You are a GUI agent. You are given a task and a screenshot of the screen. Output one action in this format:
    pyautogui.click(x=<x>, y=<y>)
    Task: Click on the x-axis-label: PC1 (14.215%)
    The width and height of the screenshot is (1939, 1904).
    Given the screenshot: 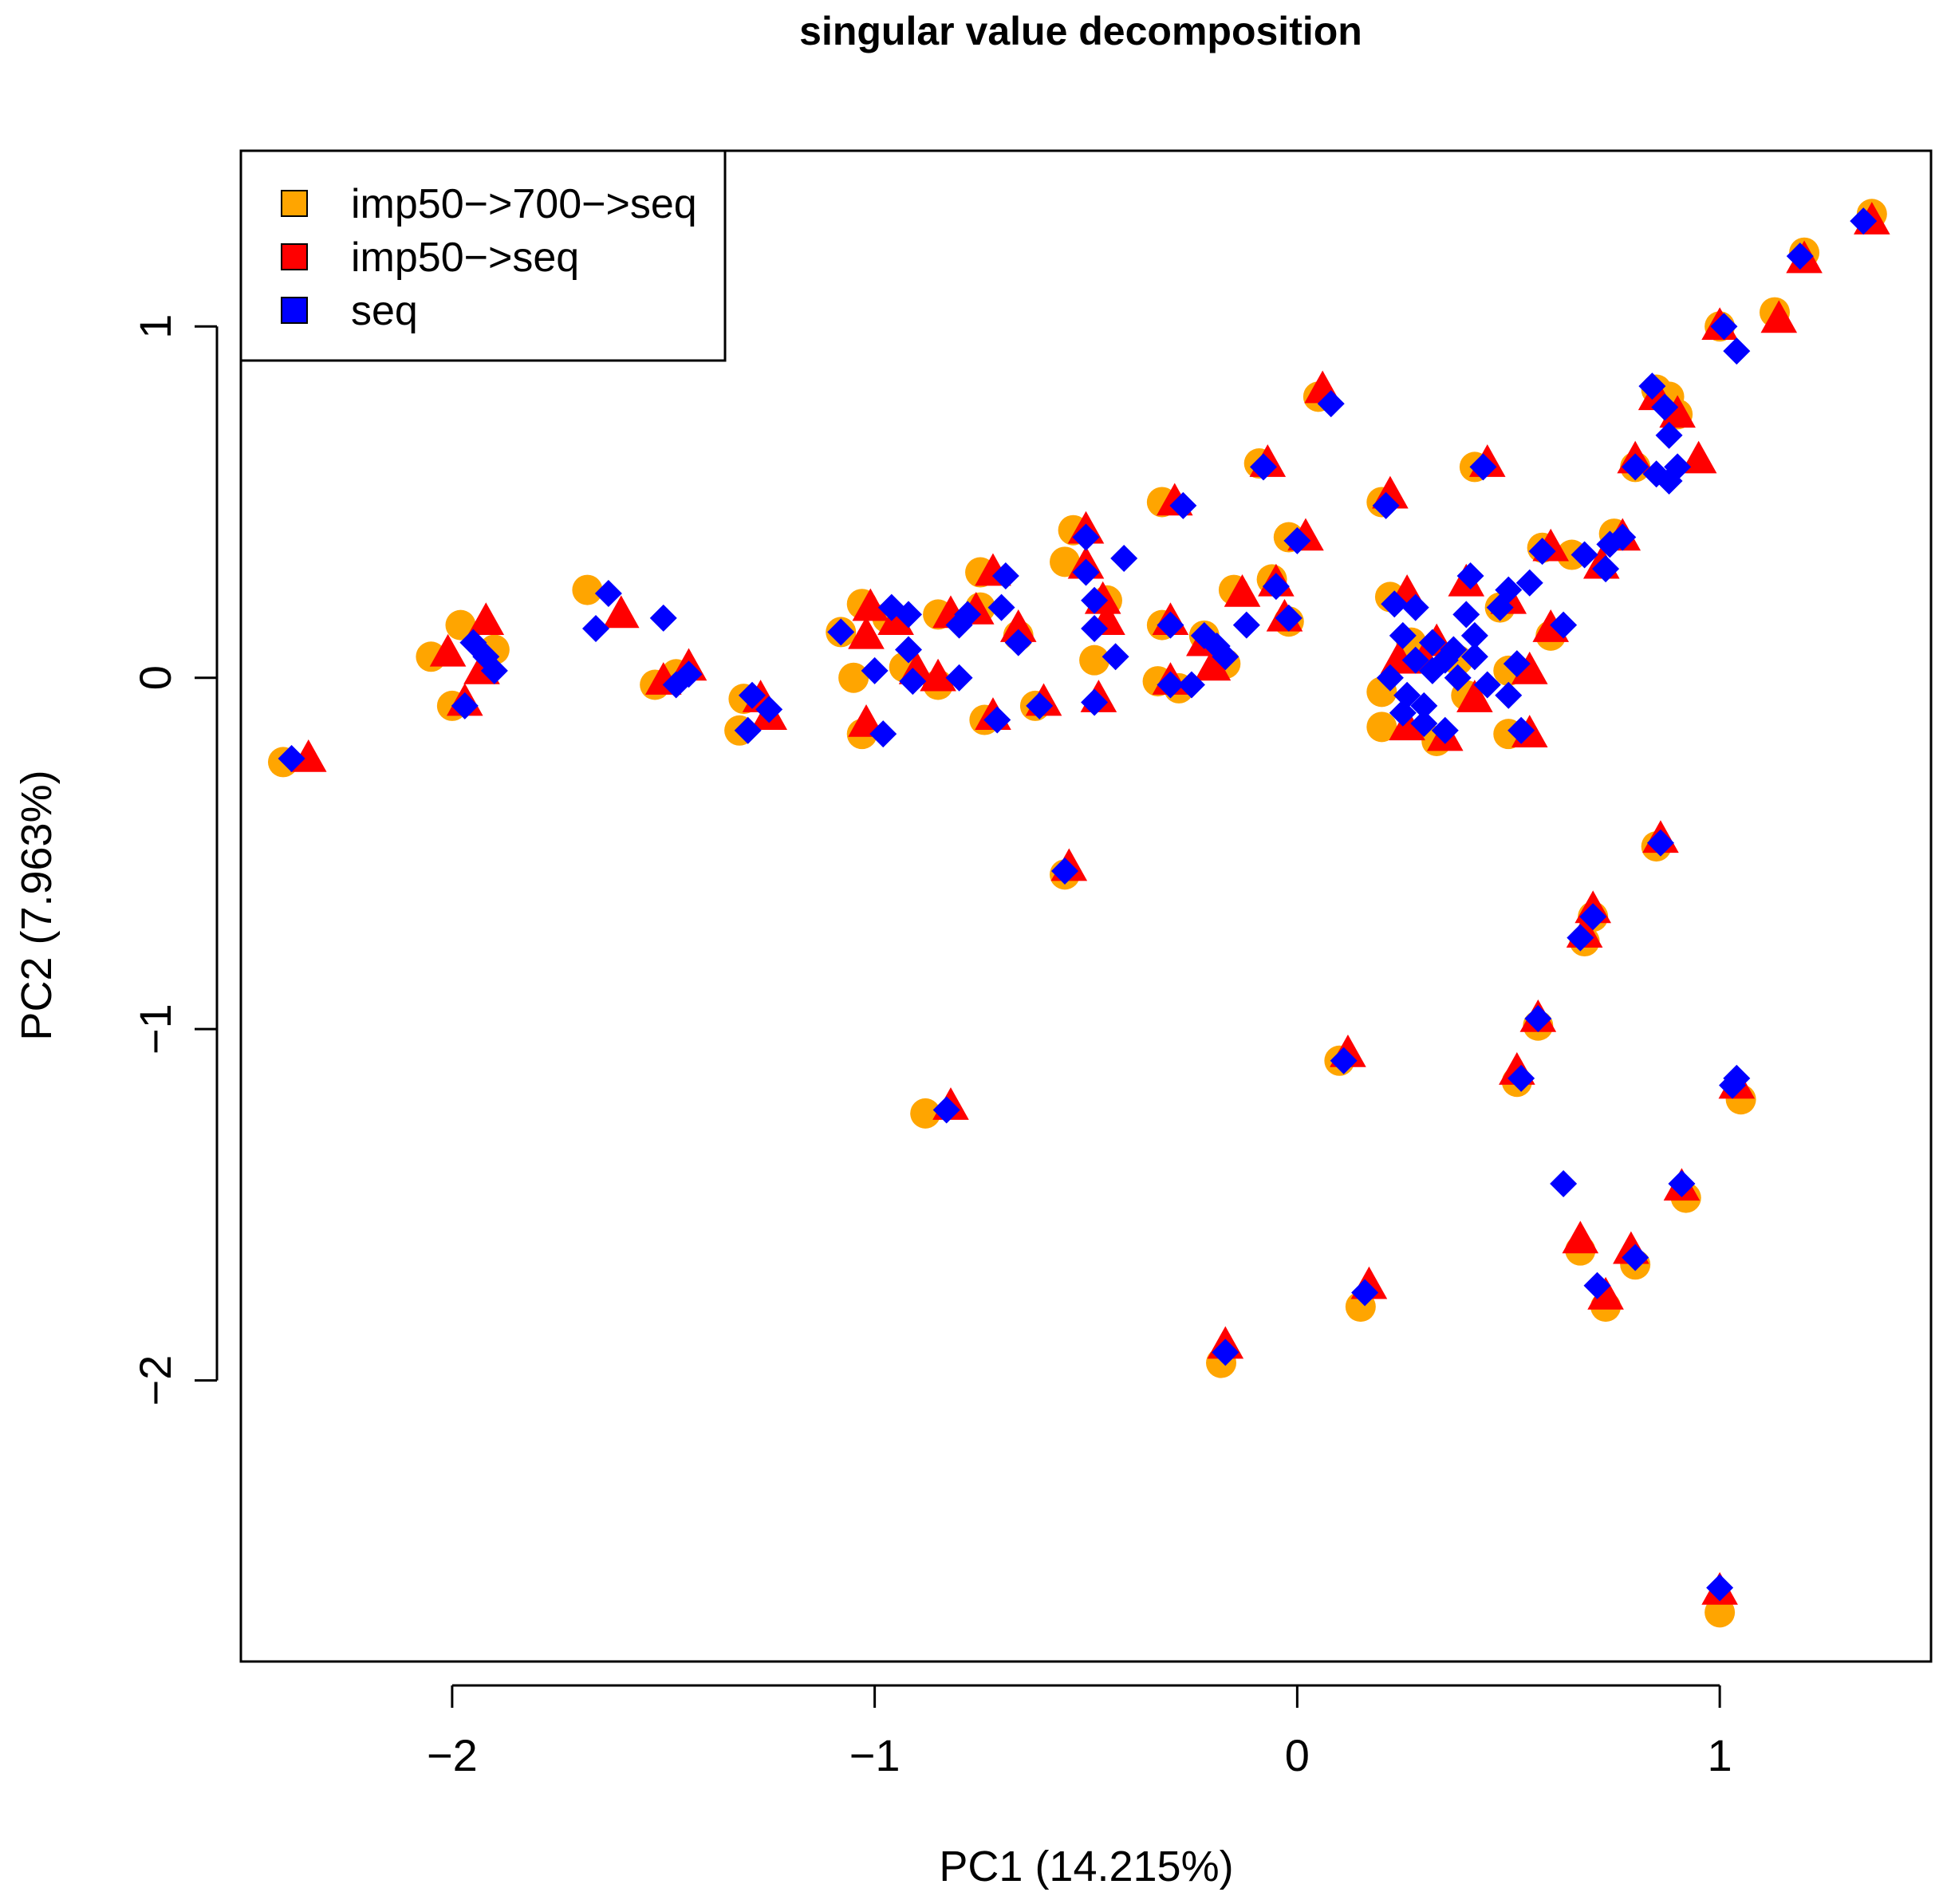 What is the action you would take?
    pyautogui.click(x=1086, y=1866)
    